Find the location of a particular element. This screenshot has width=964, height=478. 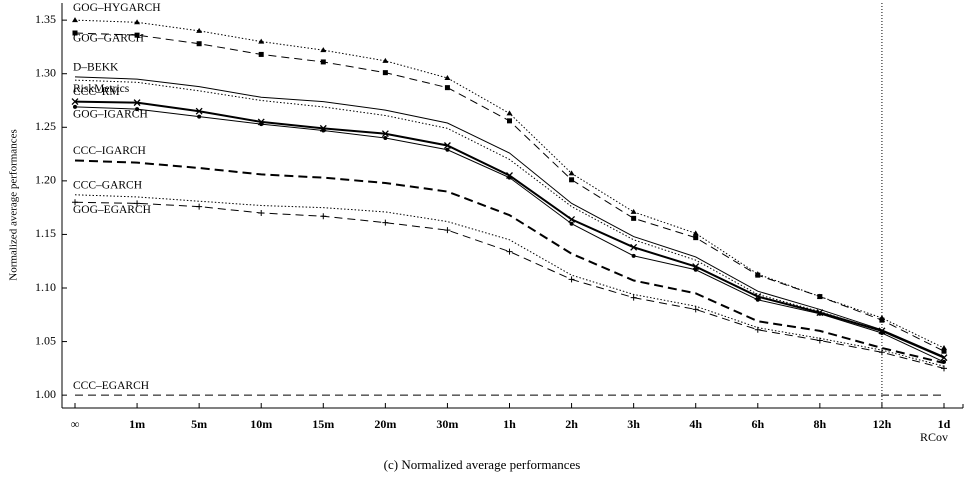

x-tick-label: 30m is located at coordinates (447, 424).